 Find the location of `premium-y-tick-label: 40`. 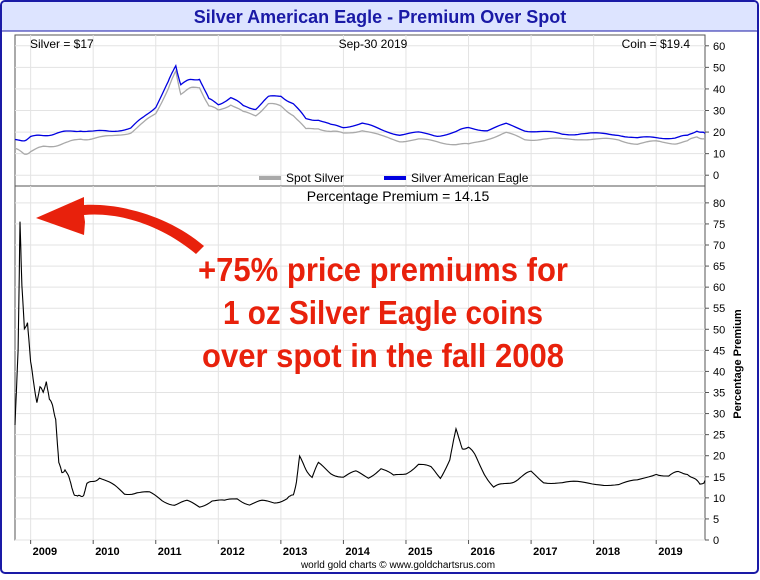

premium-y-tick-label: 40 is located at coordinates (719, 372).